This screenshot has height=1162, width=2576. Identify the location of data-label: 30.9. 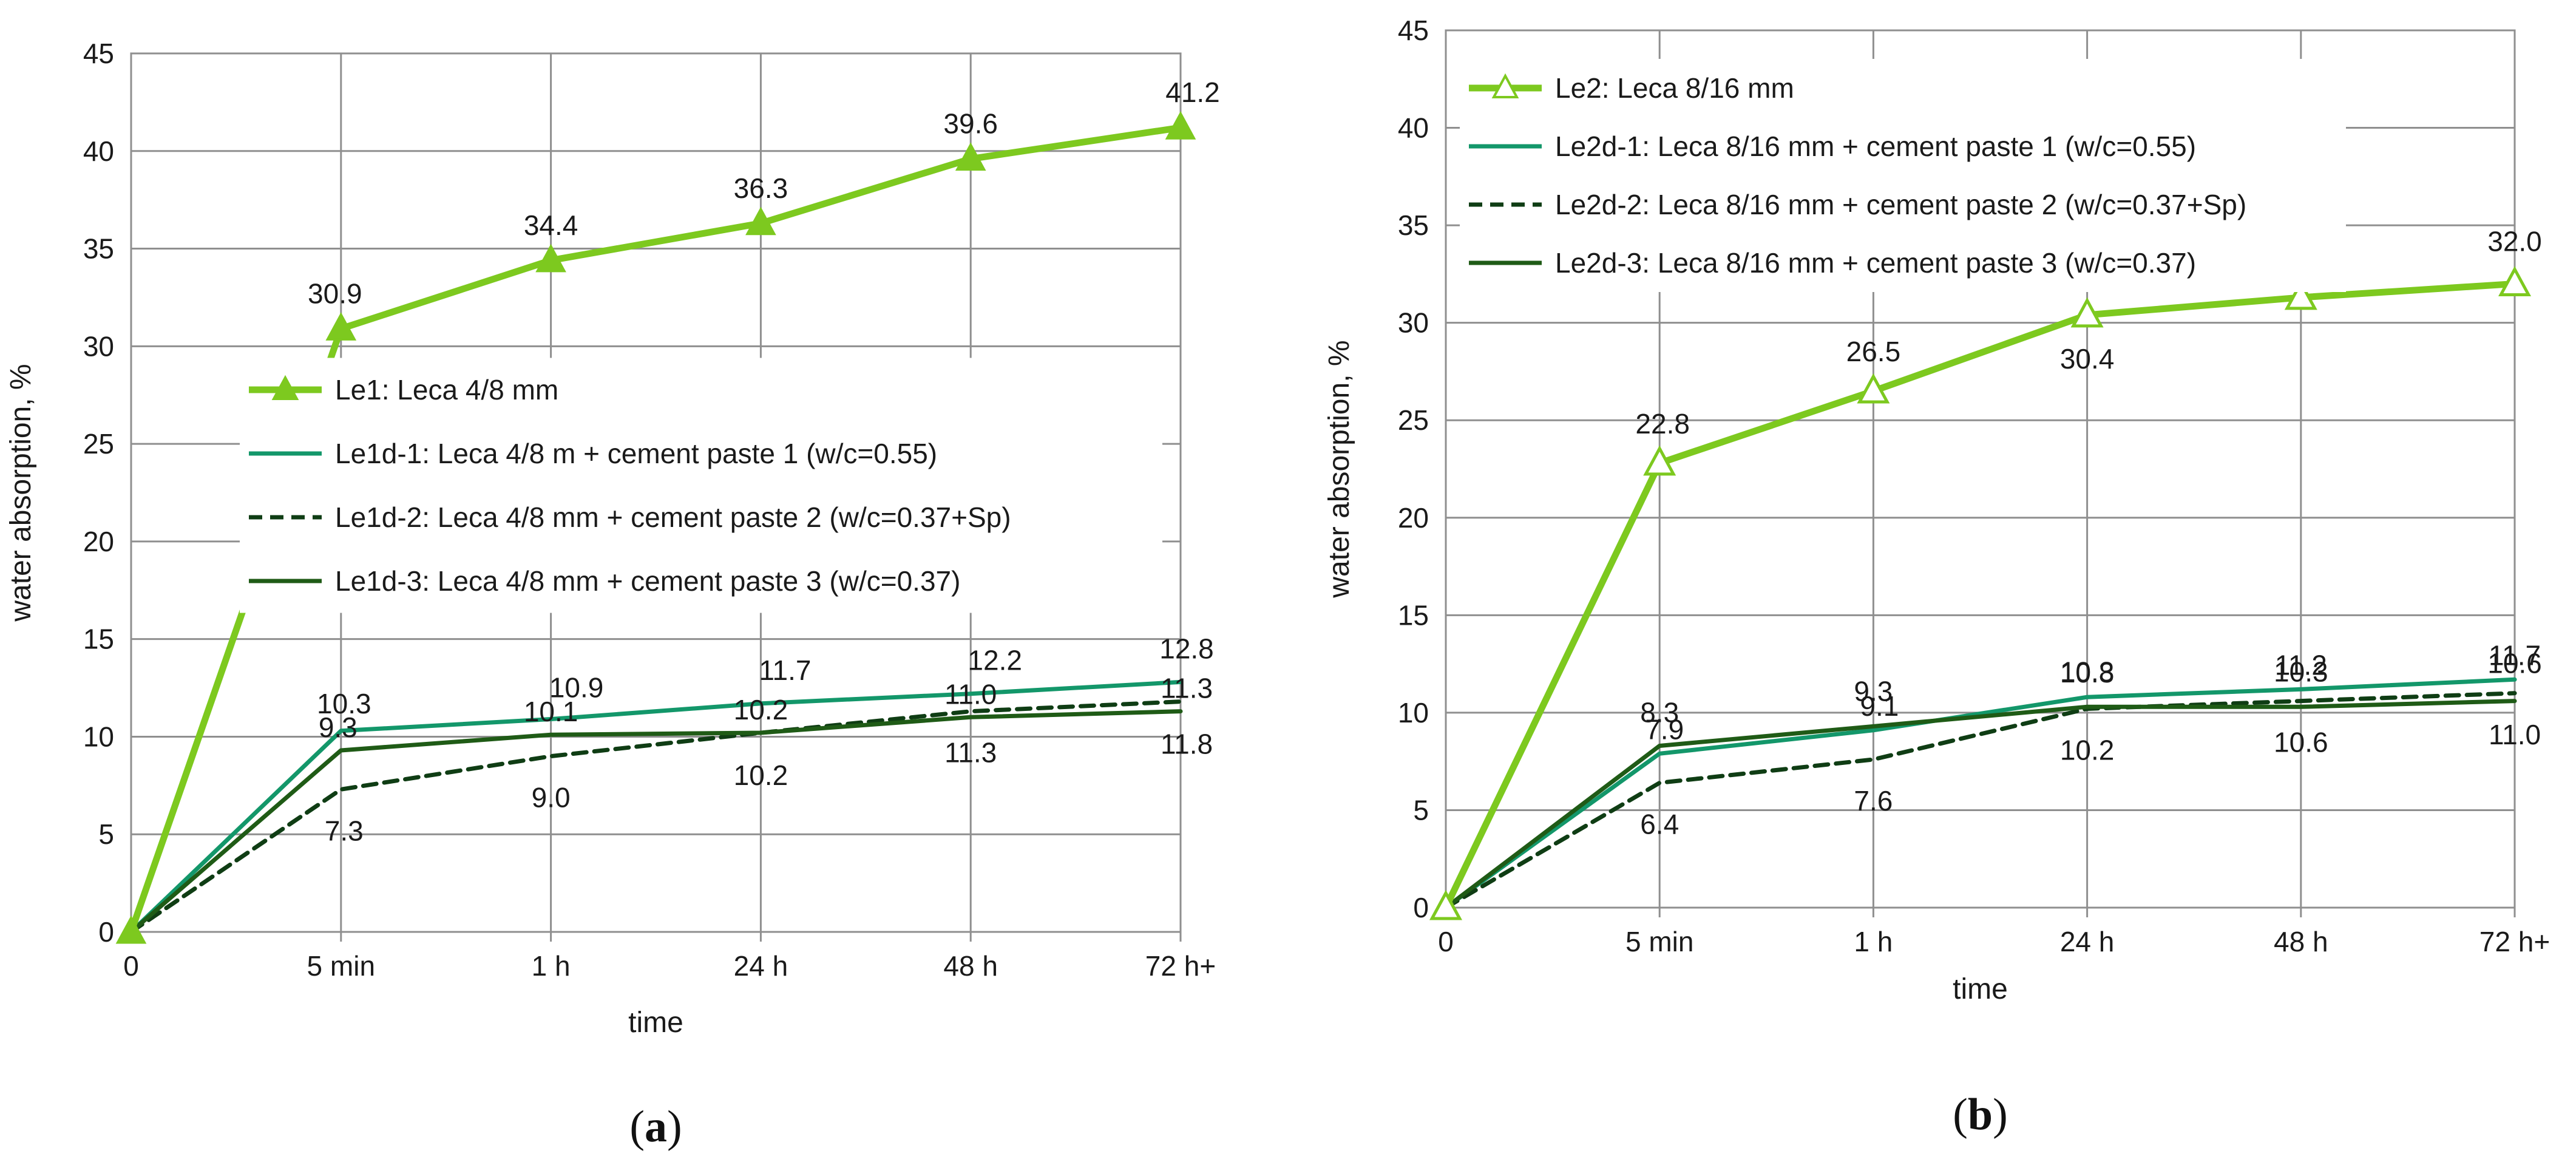
(335, 293).